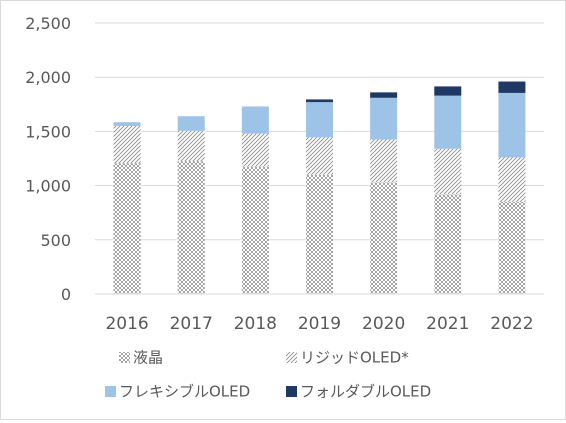  What do you see at coordinates (319, 324) in the screenshot?
I see `x-tick-label: 2019` at bounding box center [319, 324].